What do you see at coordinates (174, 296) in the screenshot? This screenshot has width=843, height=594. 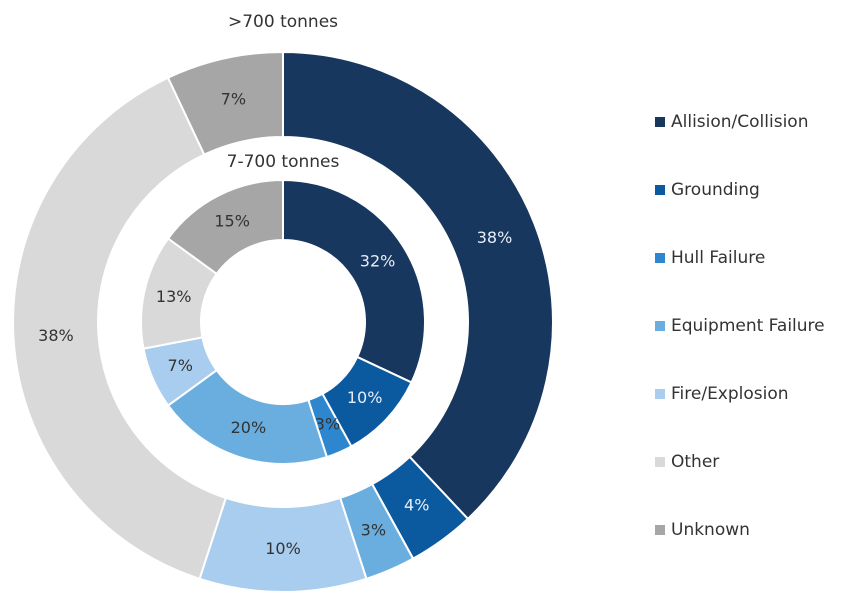 I see `data-label: 13%` at bounding box center [174, 296].